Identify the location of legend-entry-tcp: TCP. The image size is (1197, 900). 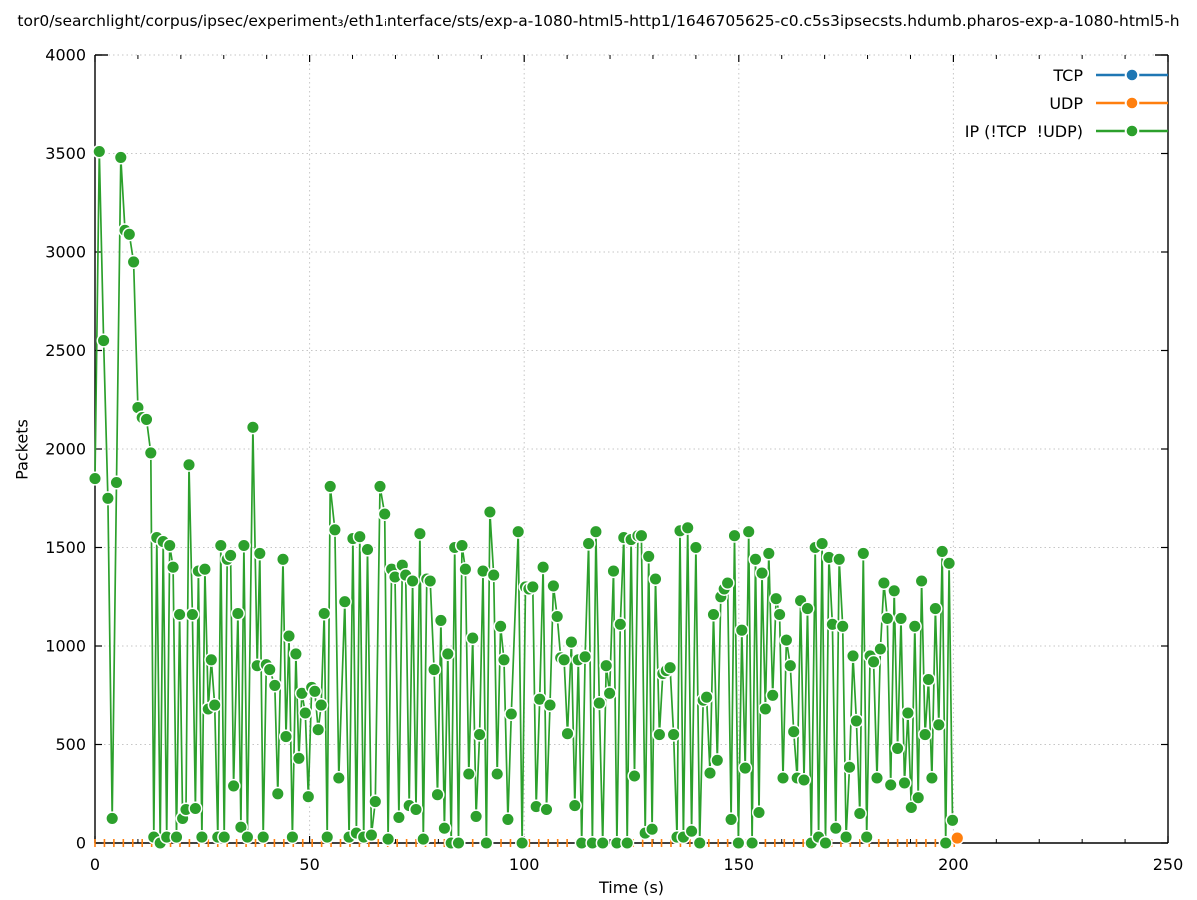
(1067, 75).